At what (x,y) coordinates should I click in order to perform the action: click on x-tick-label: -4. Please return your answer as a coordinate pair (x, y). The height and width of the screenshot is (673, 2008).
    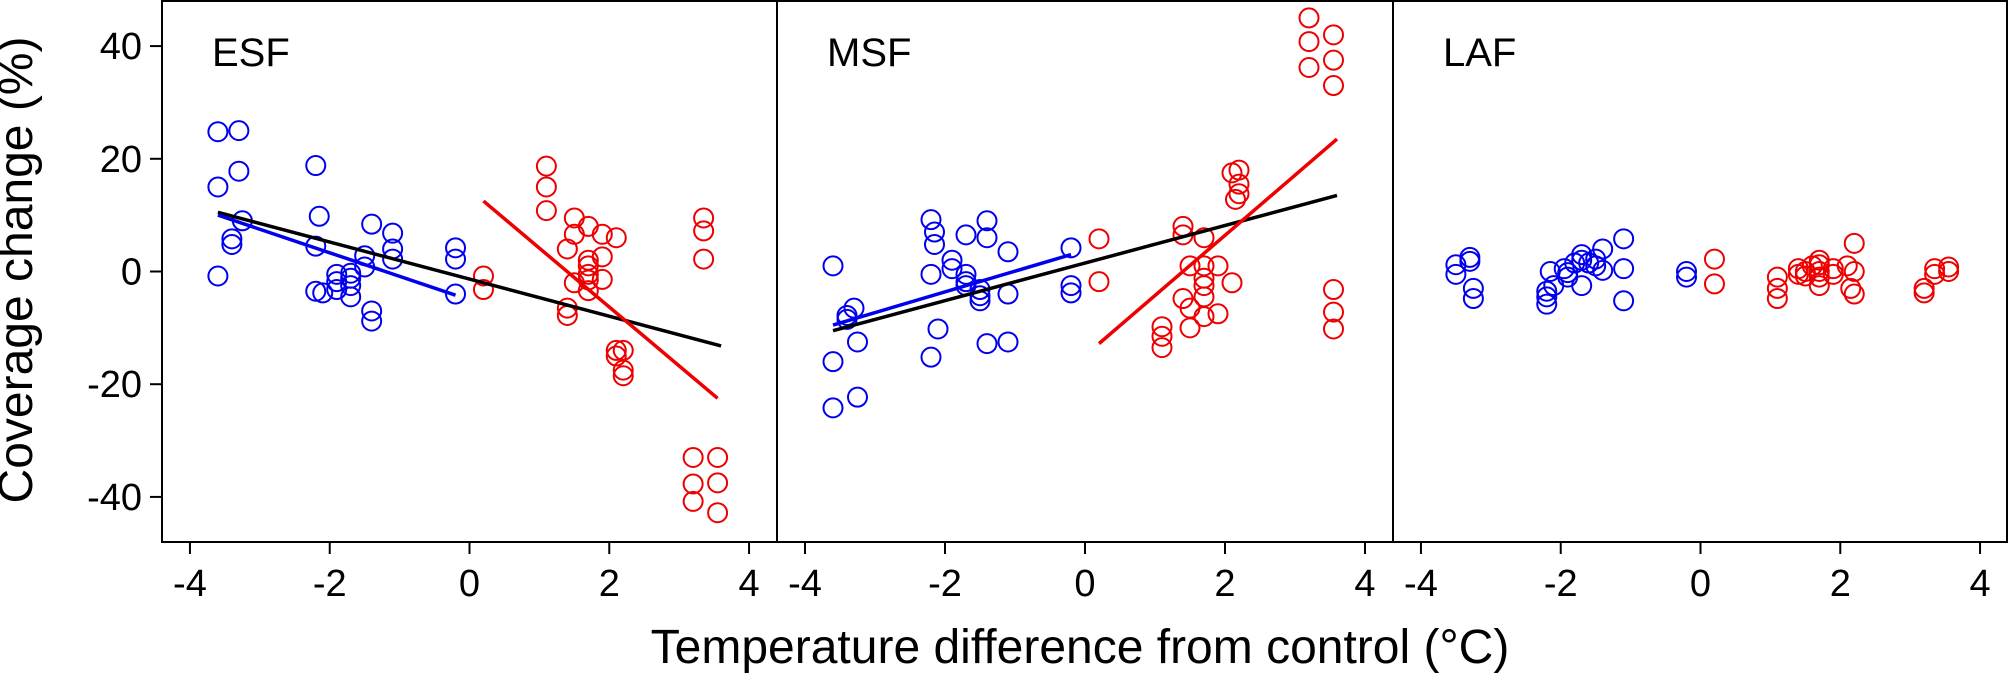
    Looking at the image, I should click on (190, 584).